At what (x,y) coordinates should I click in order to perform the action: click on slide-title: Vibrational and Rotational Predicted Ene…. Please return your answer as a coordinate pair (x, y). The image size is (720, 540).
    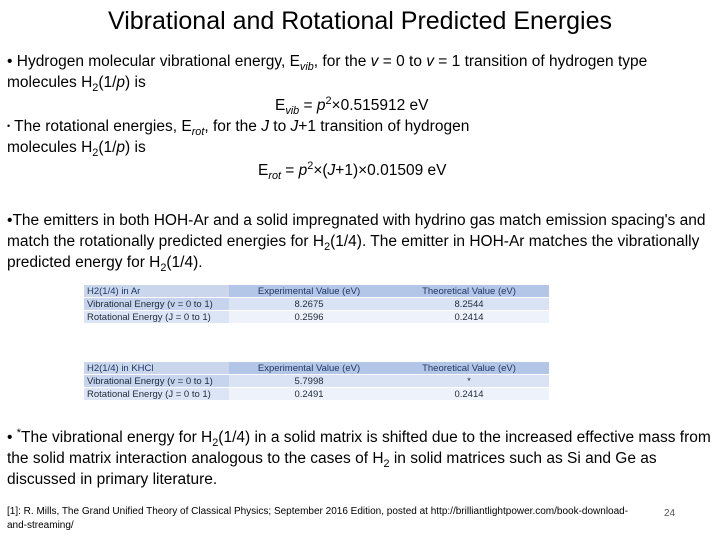
    Looking at the image, I should click on (360, 21).